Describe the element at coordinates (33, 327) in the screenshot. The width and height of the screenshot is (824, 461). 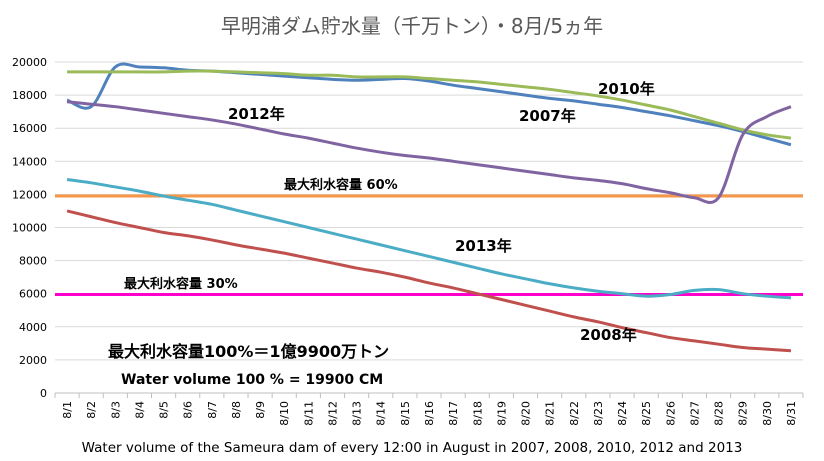
I see `y-tick-label: 4000` at that location.